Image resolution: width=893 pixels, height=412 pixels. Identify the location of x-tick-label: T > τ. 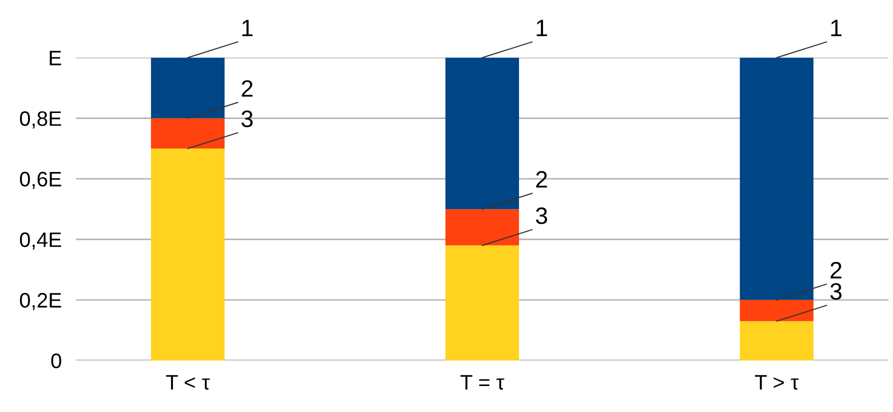
(776, 382).